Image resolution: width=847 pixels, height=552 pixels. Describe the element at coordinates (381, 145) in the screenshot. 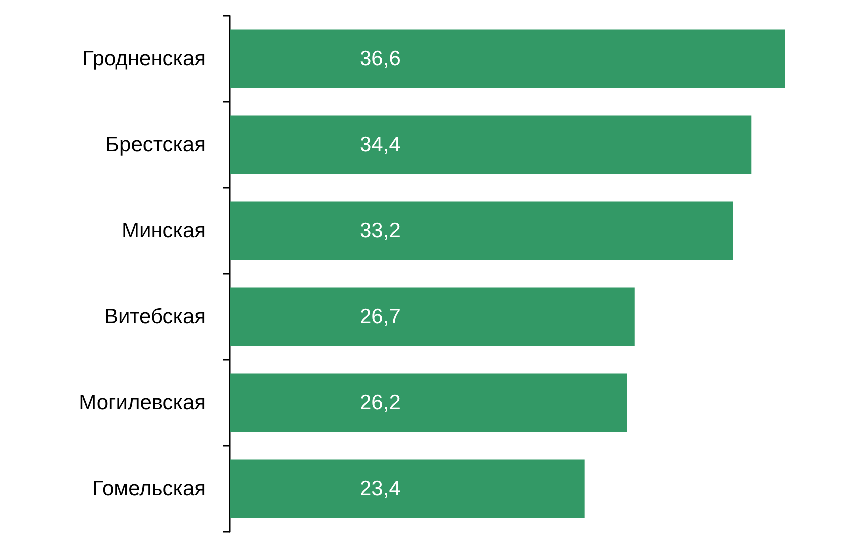

I see `data-label: 34,4` at that location.